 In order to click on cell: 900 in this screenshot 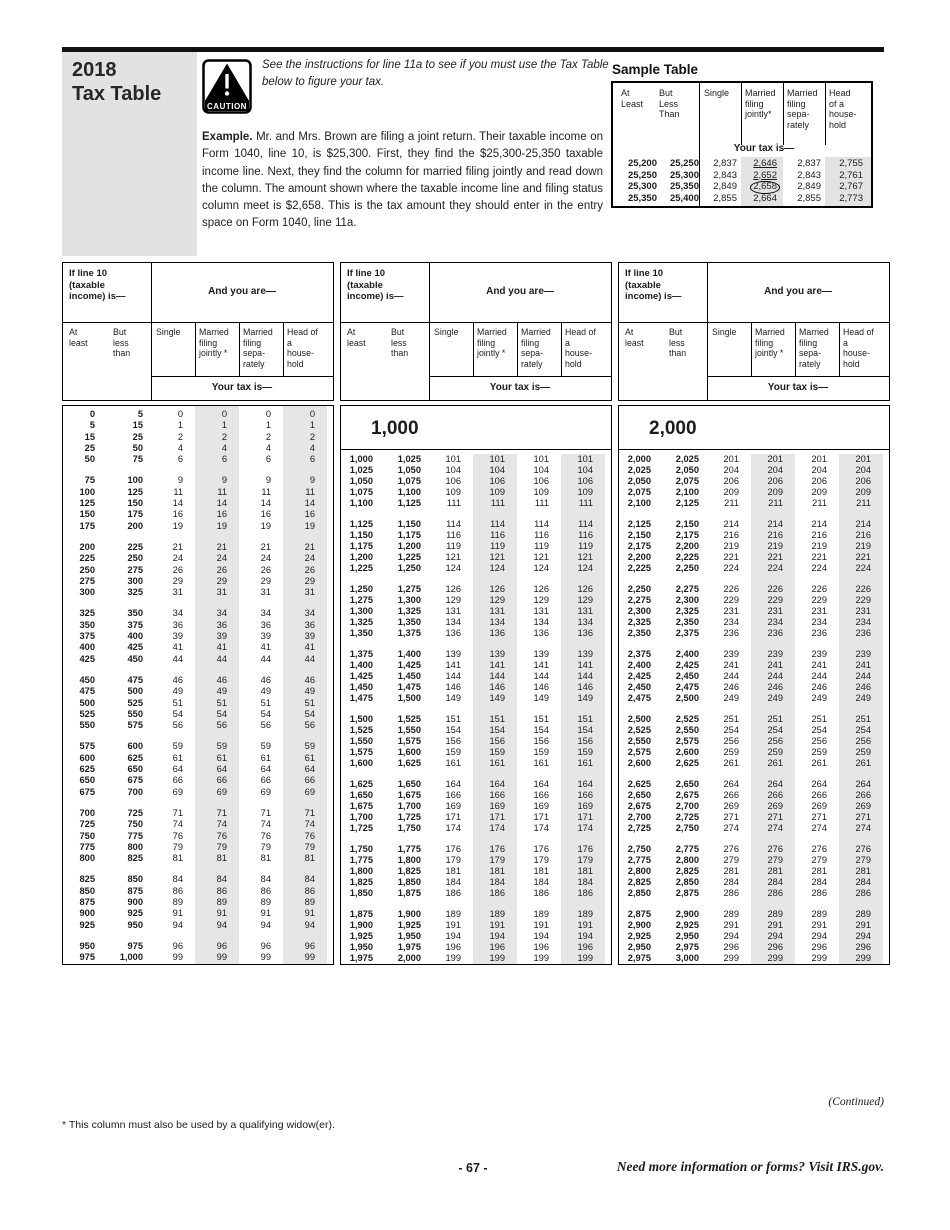, I will do `click(87, 913)`.